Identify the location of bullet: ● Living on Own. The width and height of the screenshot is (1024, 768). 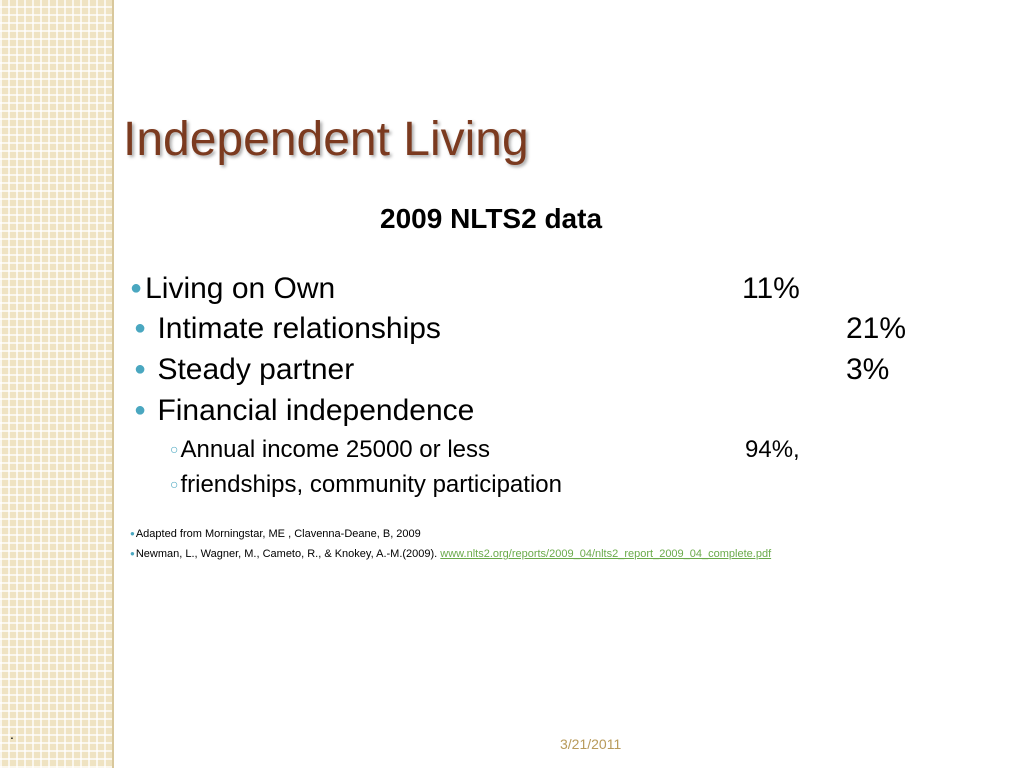
(233, 288).